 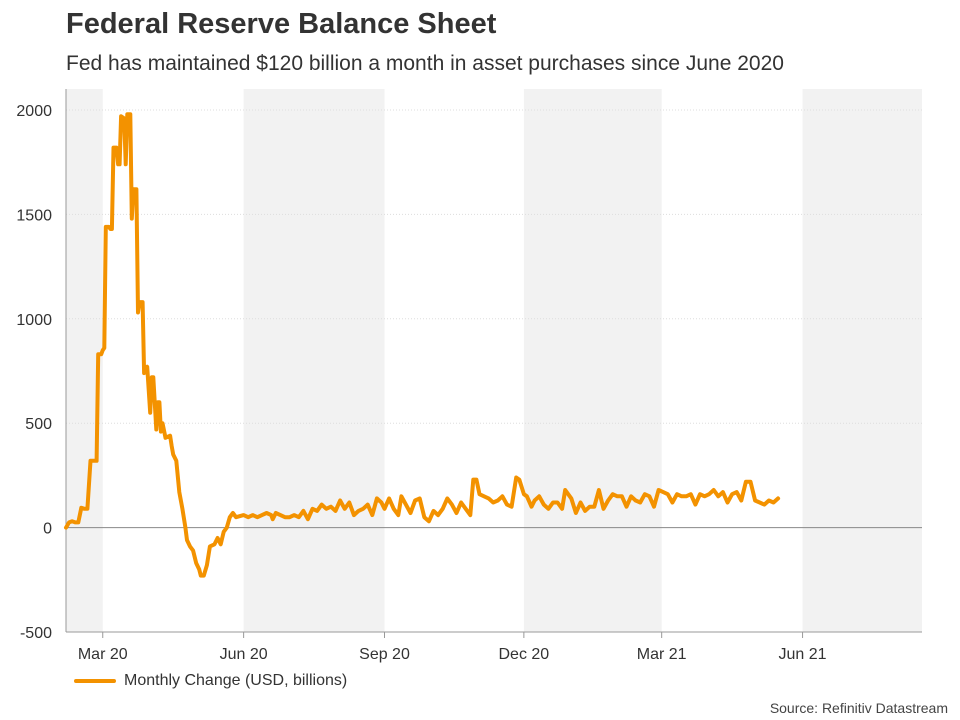 I want to click on source-note: Source: Refinitiv Datastream, so click(x=858, y=708).